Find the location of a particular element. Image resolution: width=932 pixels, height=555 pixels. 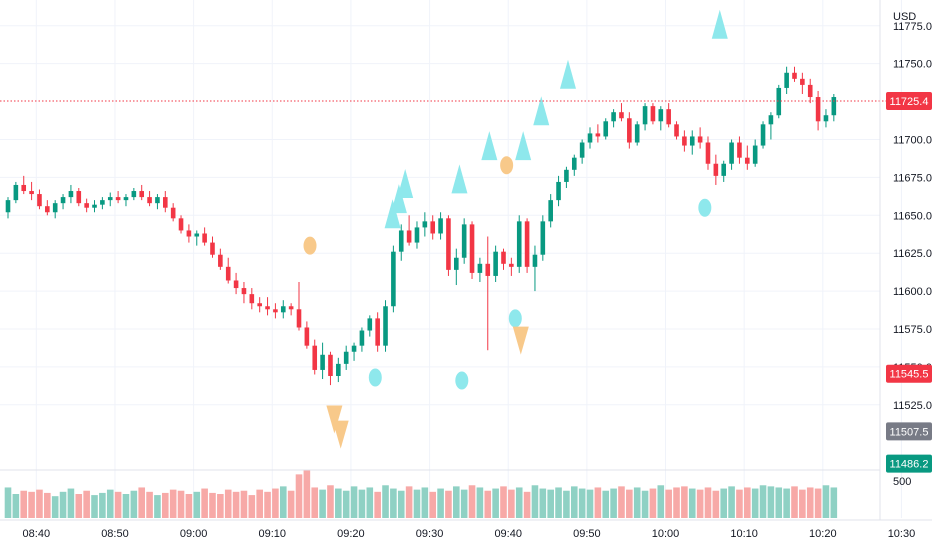

buy-signal-triangle is located at coordinates (392, 214).